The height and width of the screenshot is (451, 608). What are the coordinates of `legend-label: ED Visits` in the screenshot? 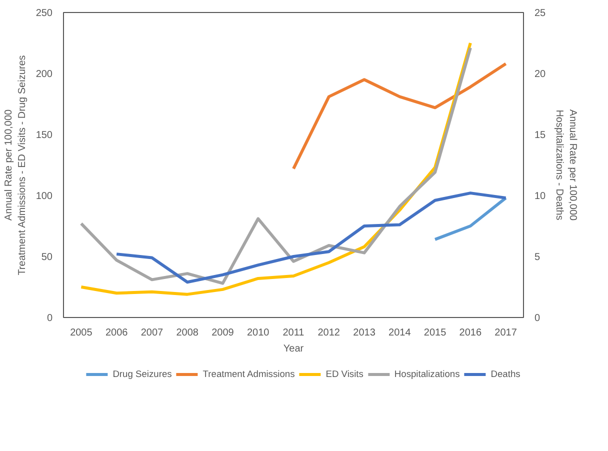 It's located at (345, 374).